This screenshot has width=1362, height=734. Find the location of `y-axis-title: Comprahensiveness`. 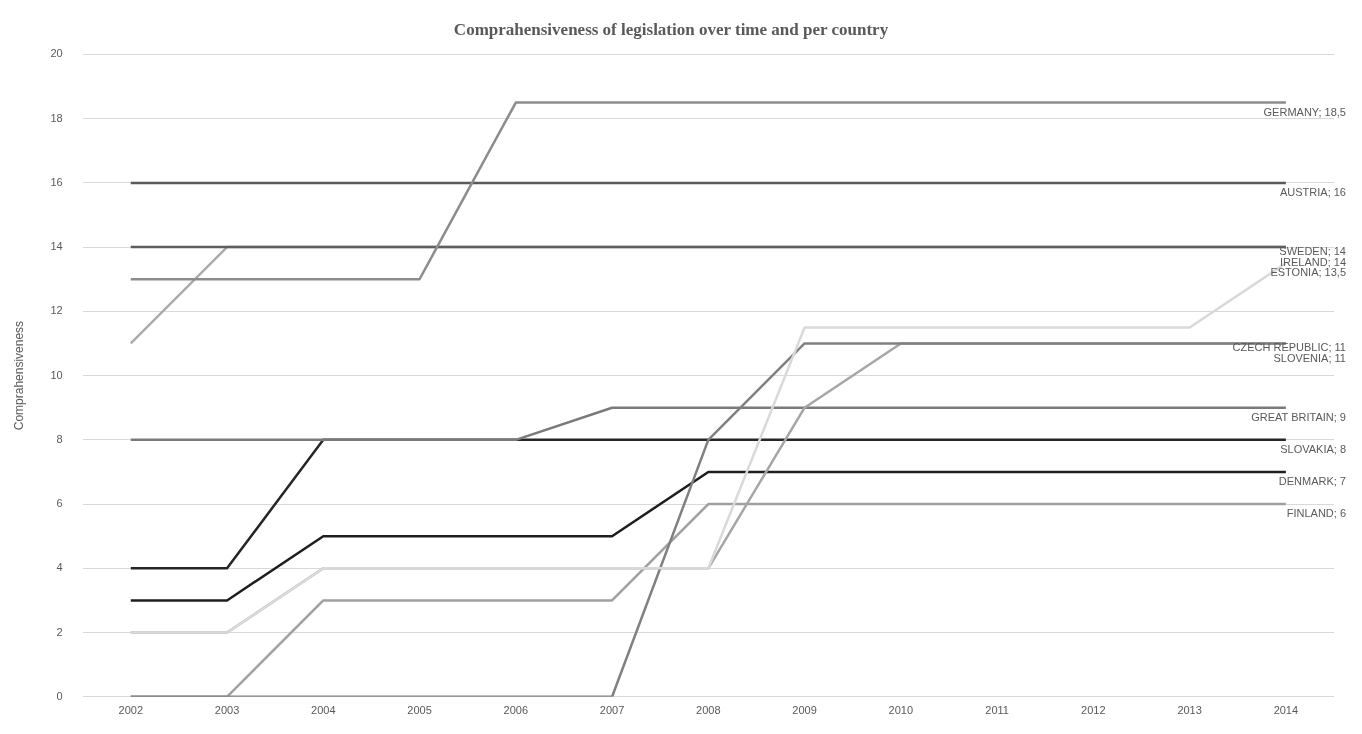

y-axis-title: Comprahensiveness is located at coordinates (18, 375).